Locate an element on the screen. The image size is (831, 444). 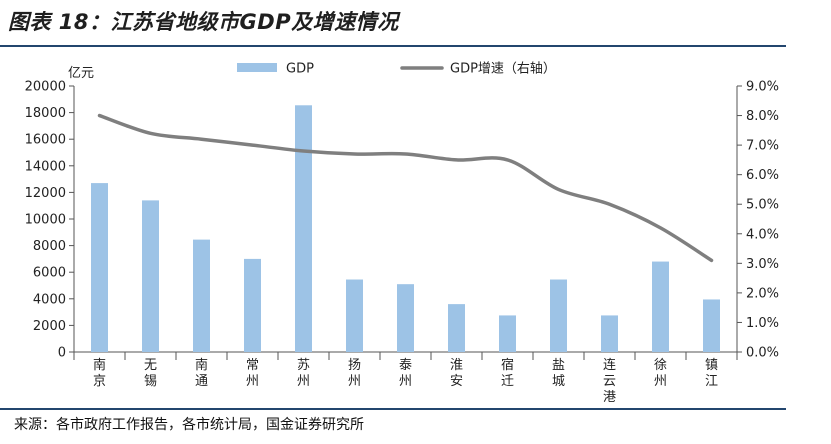
y-left-tick-label: 8000 is located at coordinates (49, 246).